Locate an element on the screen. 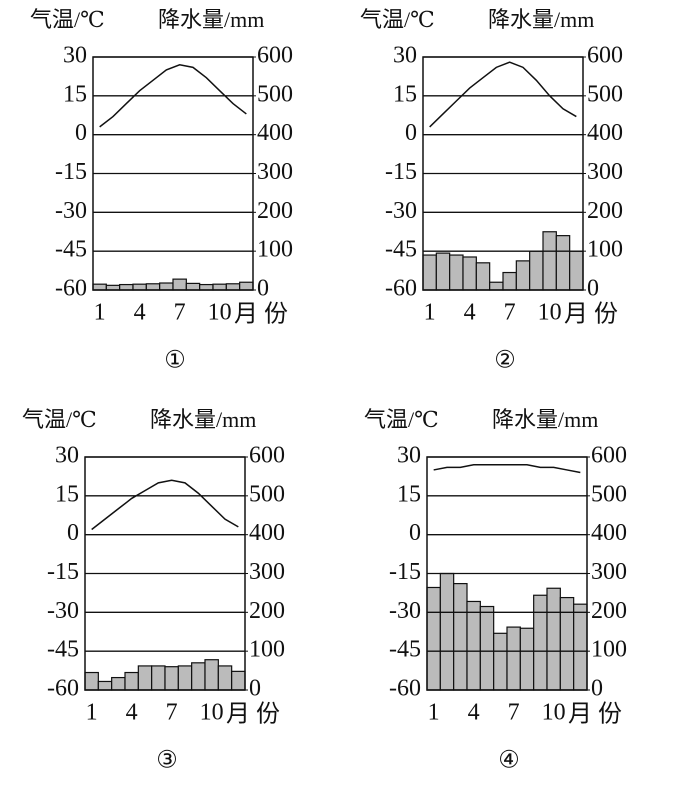 This screenshot has width=677, height=788. chart-caption: ④ is located at coordinates (509, 761).